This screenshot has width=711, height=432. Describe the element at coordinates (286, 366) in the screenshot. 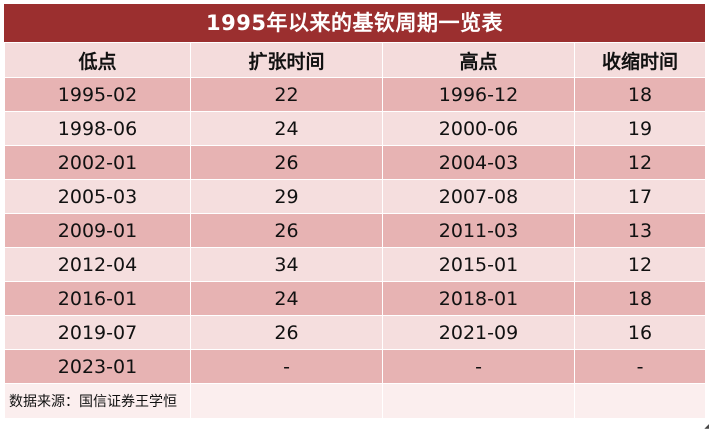

I see `cell-expansion: -` at that location.